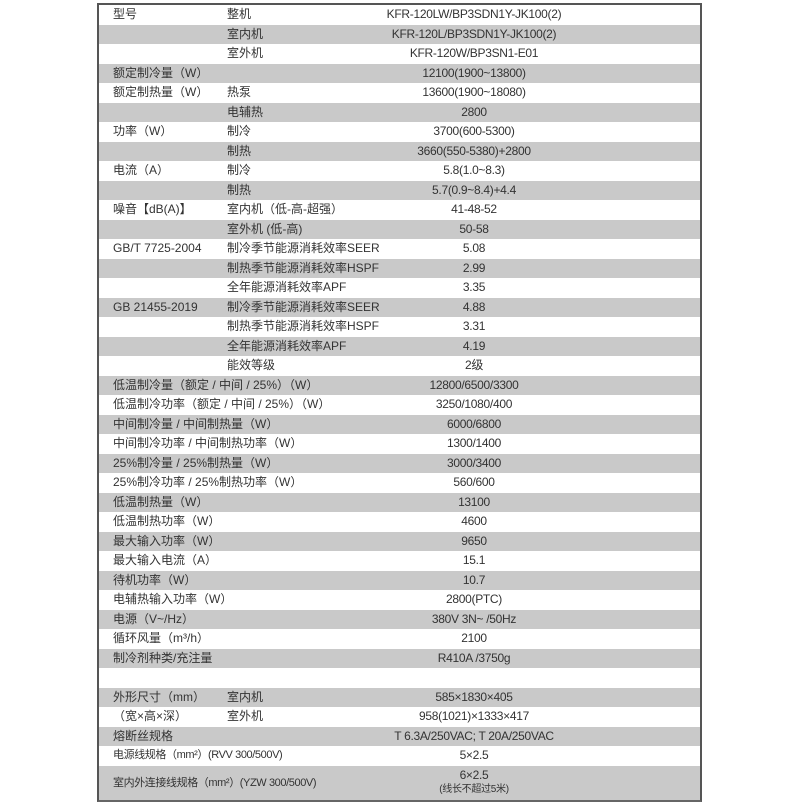 This screenshot has width=800, height=802. Describe the element at coordinates (474, 170) in the screenshot. I see `row-value: 5.8(1.0~8.3)` at that location.